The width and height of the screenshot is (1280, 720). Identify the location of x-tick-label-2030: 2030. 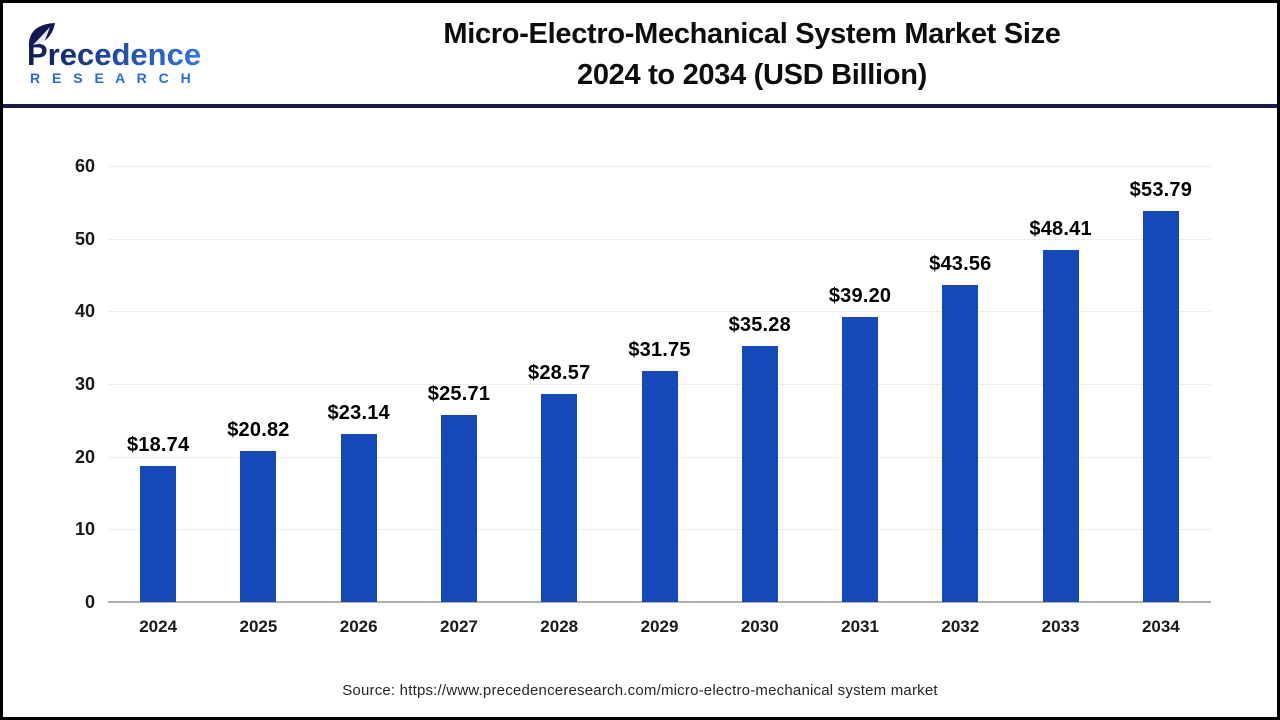
(759, 626).